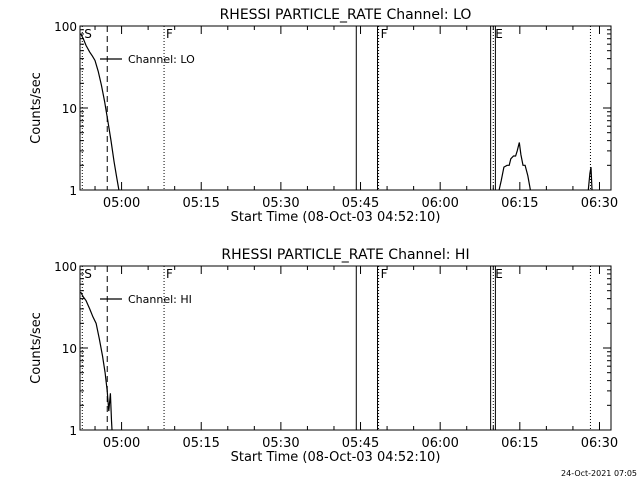 The height and width of the screenshot is (484, 640). I want to click on legend-label: Channel: HI, so click(160, 299).